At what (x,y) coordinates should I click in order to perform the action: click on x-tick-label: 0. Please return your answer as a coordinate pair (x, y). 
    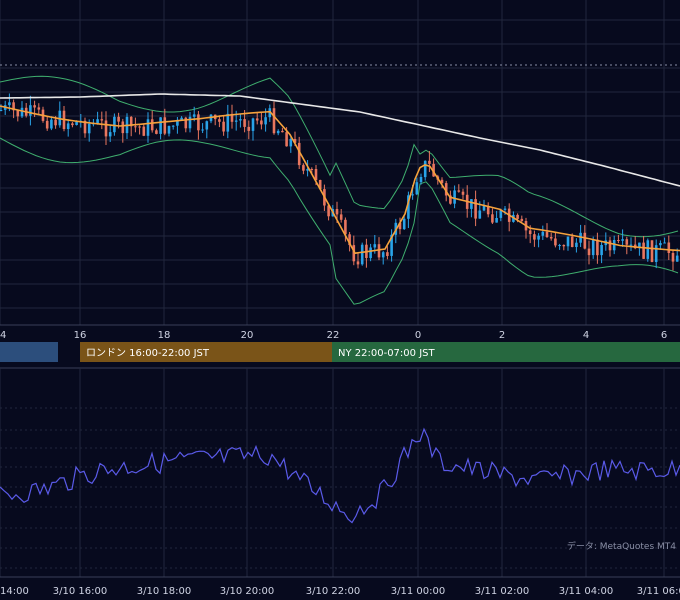
    Looking at the image, I should click on (418, 335).